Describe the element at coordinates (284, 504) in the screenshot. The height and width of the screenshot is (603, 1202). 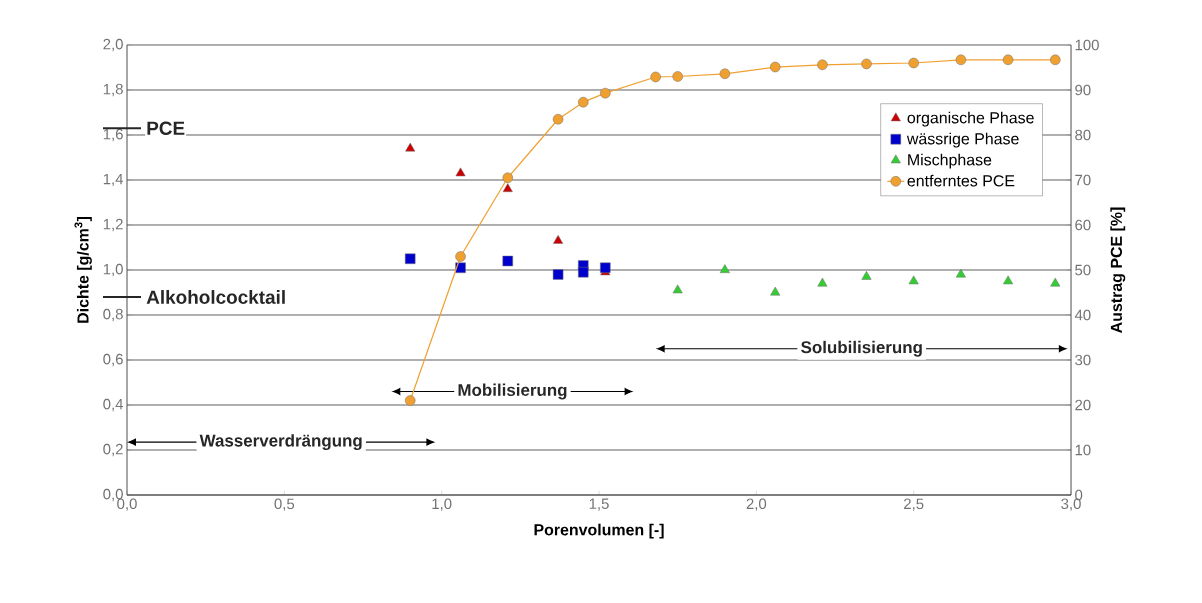
I see `x-tick-label: 0,5` at that location.